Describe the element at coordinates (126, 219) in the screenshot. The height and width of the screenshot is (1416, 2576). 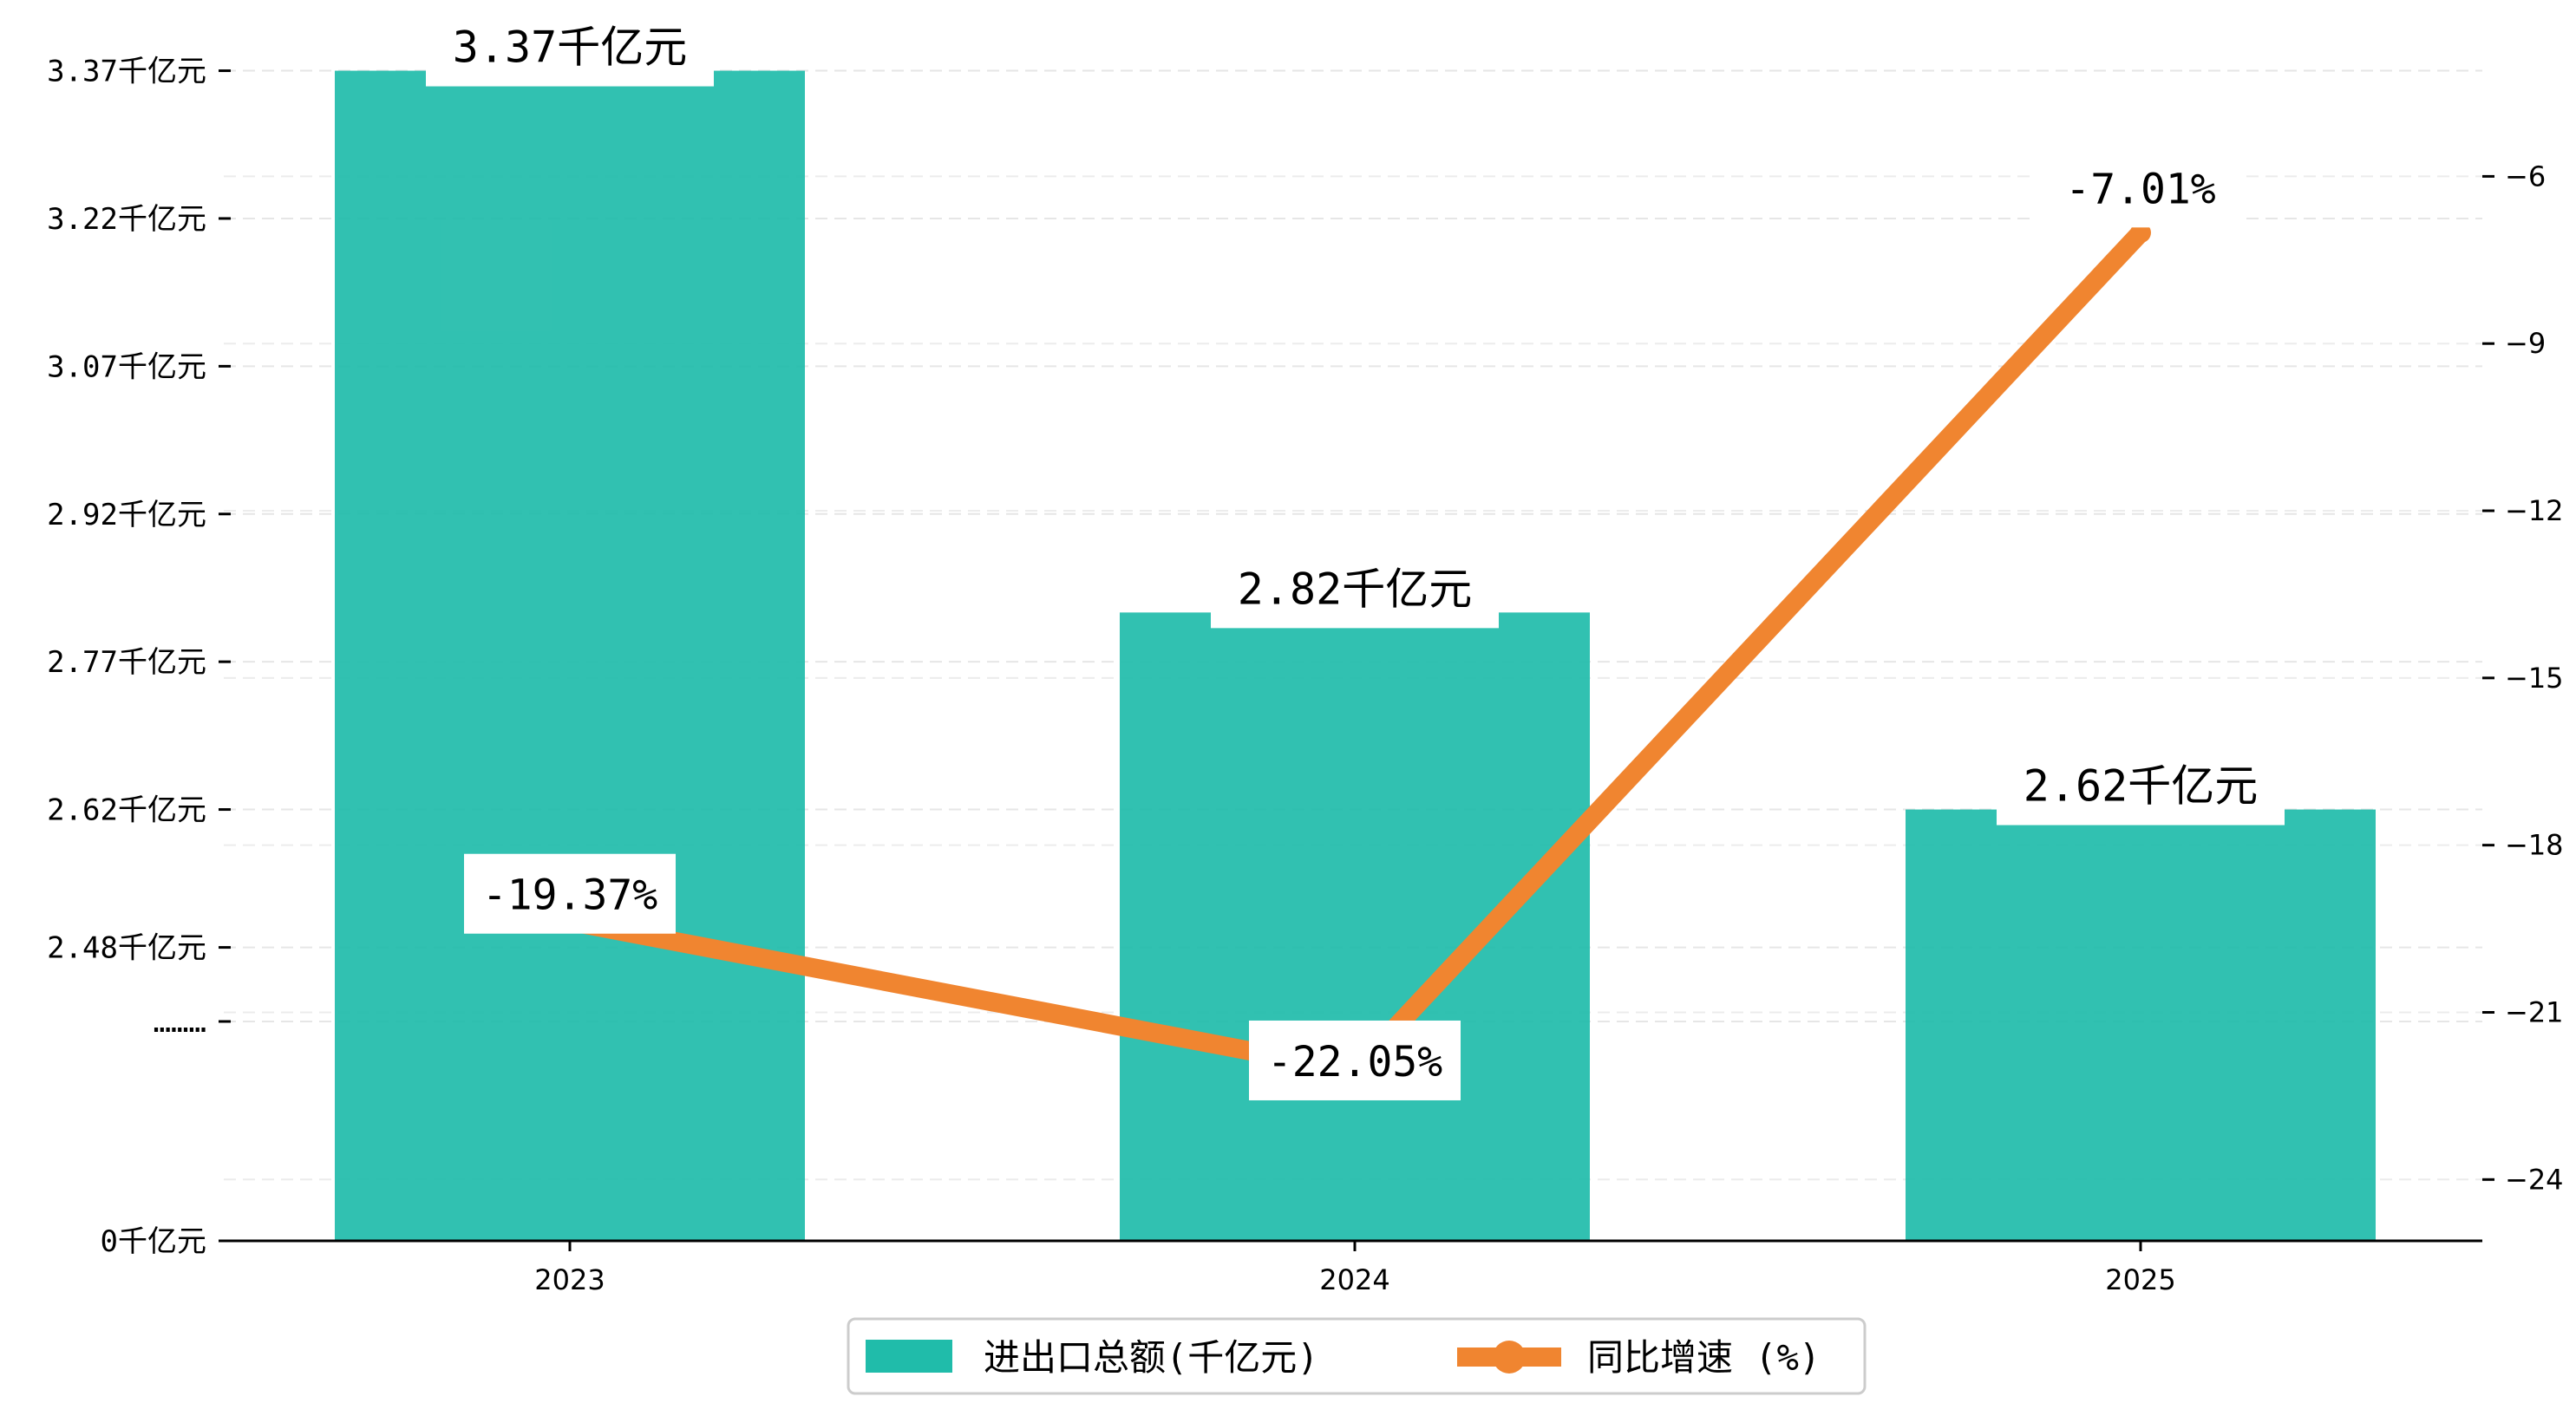
I see `left-tick-label-7: 3.22千亿元` at that location.